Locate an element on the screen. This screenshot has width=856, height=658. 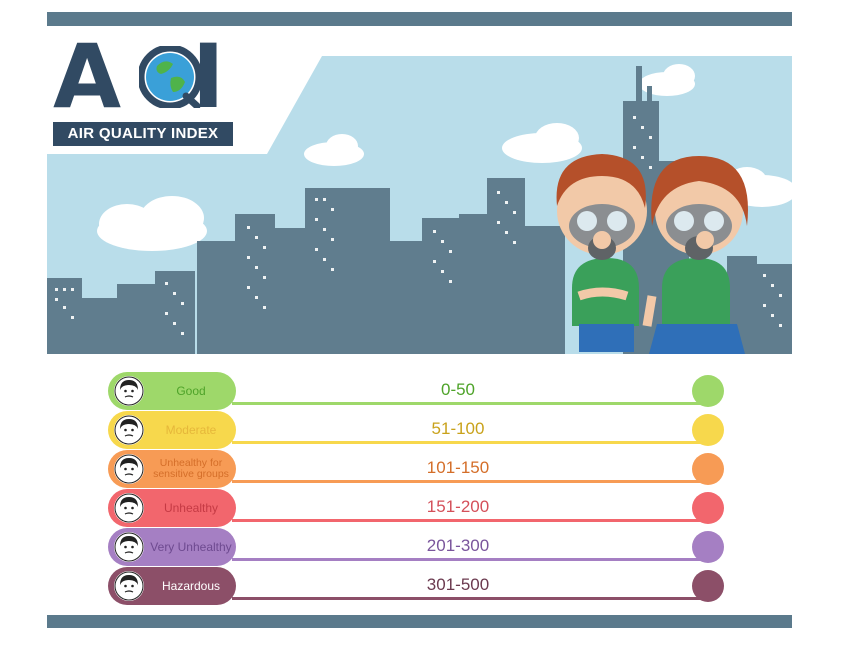
globe-icon is located at coordinates (170, 77).